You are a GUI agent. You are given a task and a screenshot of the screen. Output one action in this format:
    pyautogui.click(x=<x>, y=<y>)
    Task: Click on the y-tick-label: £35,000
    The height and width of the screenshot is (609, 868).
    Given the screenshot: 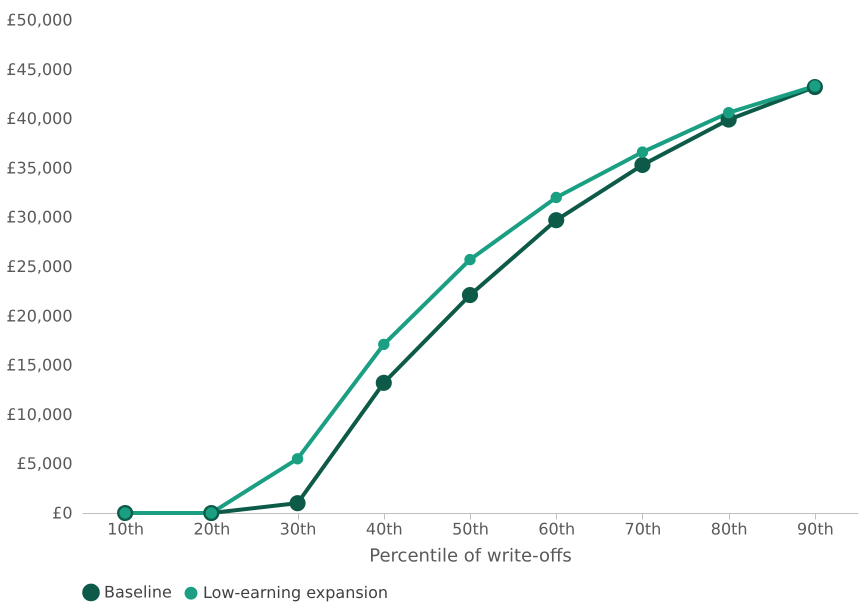 What is the action you would take?
    pyautogui.click(x=39, y=168)
    